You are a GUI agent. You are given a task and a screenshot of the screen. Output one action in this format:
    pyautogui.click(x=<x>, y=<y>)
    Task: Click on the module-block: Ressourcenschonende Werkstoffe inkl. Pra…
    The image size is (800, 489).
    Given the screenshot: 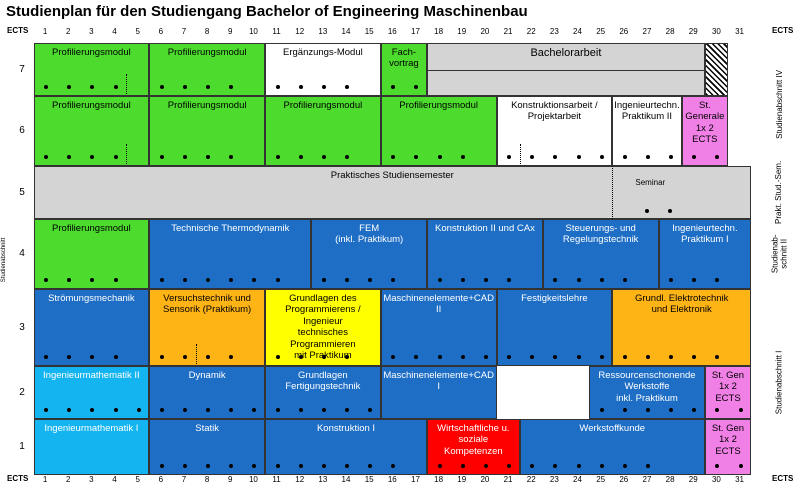 What is the action you would take?
    pyautogui.click(x=647, y=392)
    